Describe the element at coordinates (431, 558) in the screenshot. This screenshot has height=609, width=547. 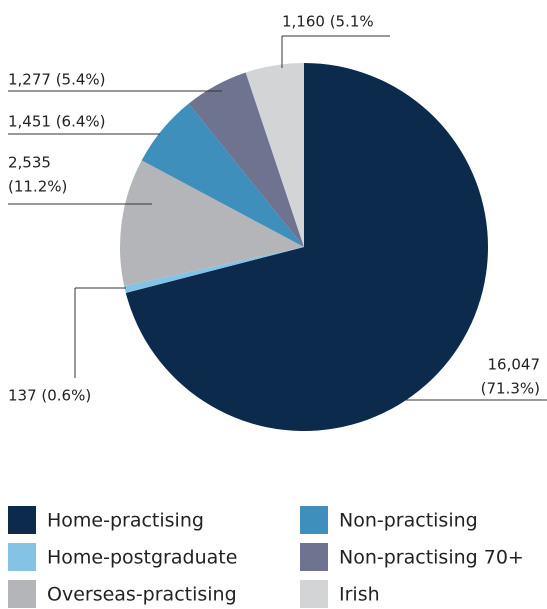
I see `legend-label: Non-practising 70+` at that location.